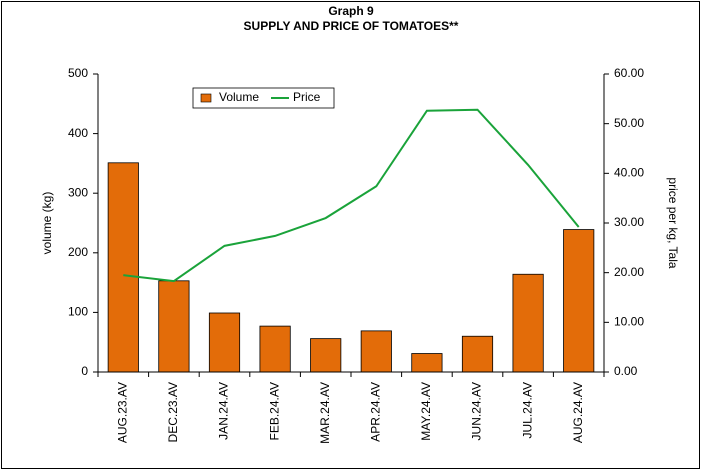 This screenshot has width=702, height=472. What do you see at coordinates (629, 322) in the screenshot?
I see `y2-tick-label: 10.00` at bounding box center [629, 322].